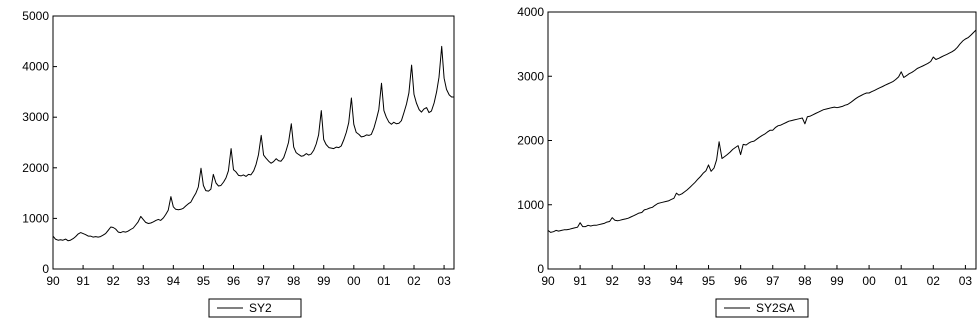 This screenshot has width=980, height=328. Describe the element at coordinates (260, 308) in the screenshot. I see `legend-label: SY2` at that location.